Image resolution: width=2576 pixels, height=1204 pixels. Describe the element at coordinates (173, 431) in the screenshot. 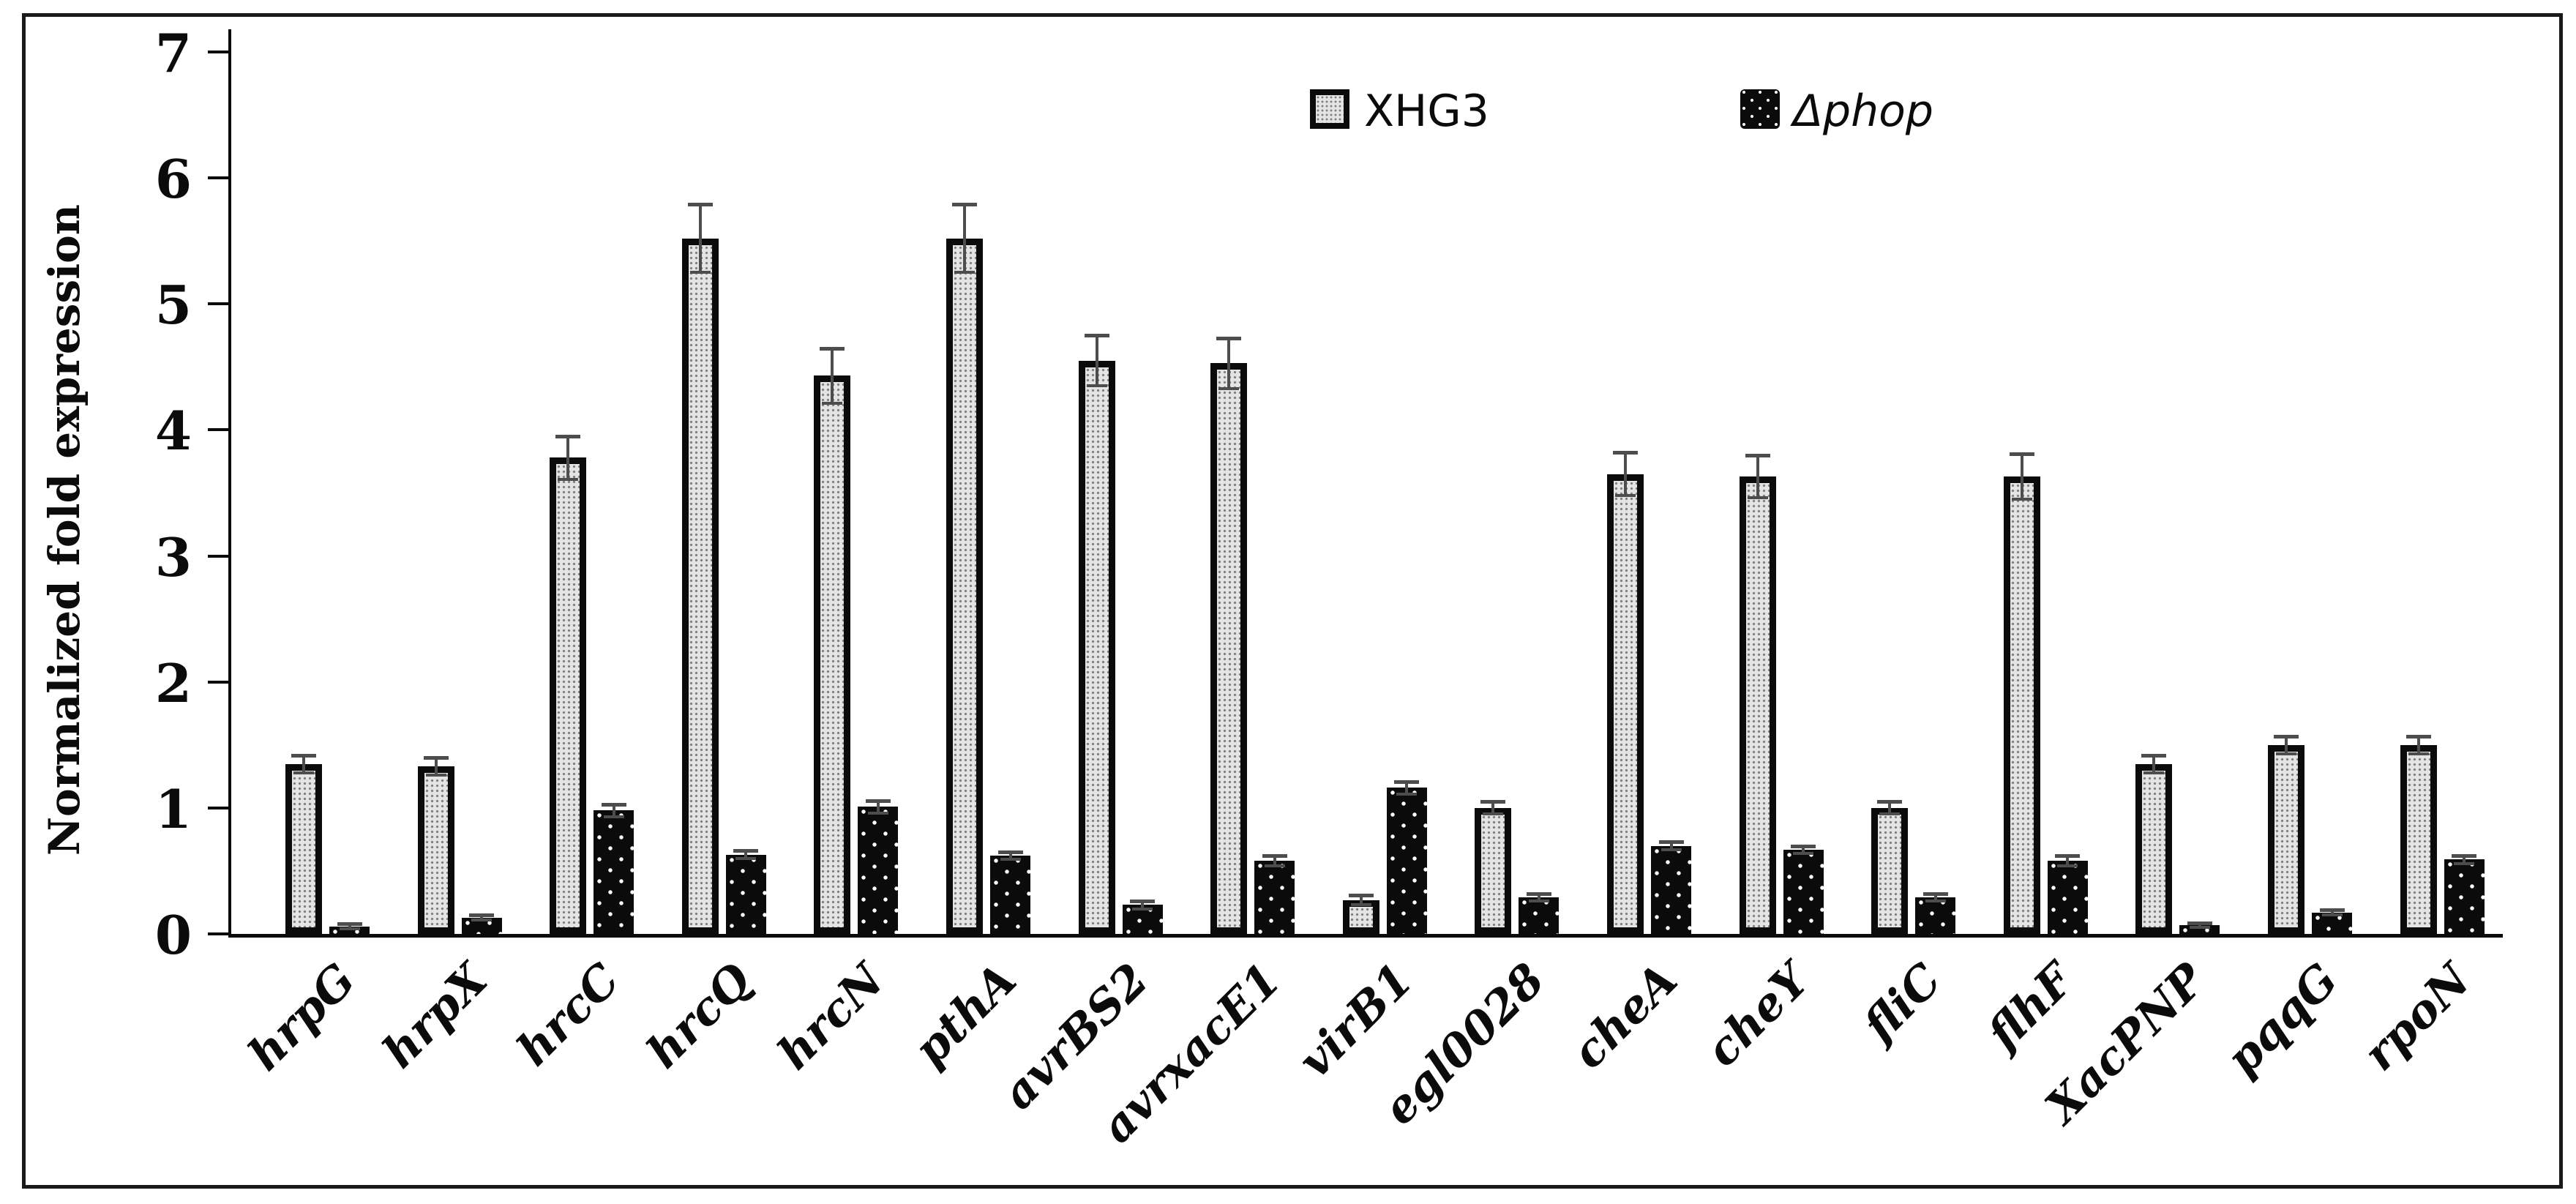

I see `y-tick-label: 4` at that location.